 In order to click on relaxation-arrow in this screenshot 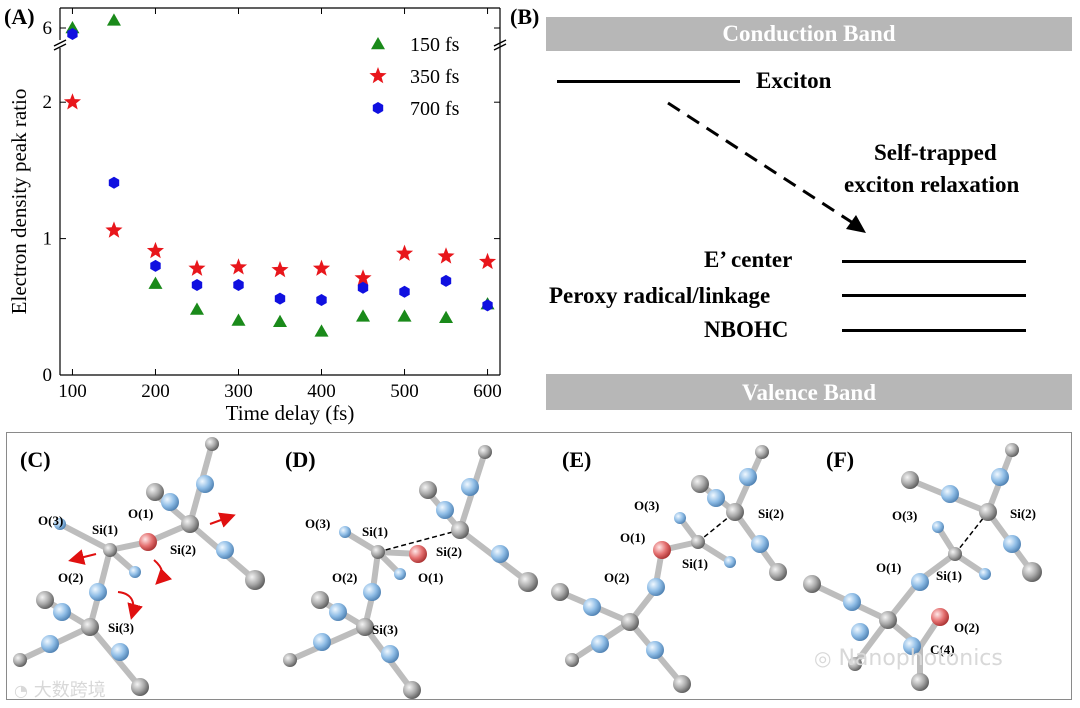, I will do `click(766, 167)`.